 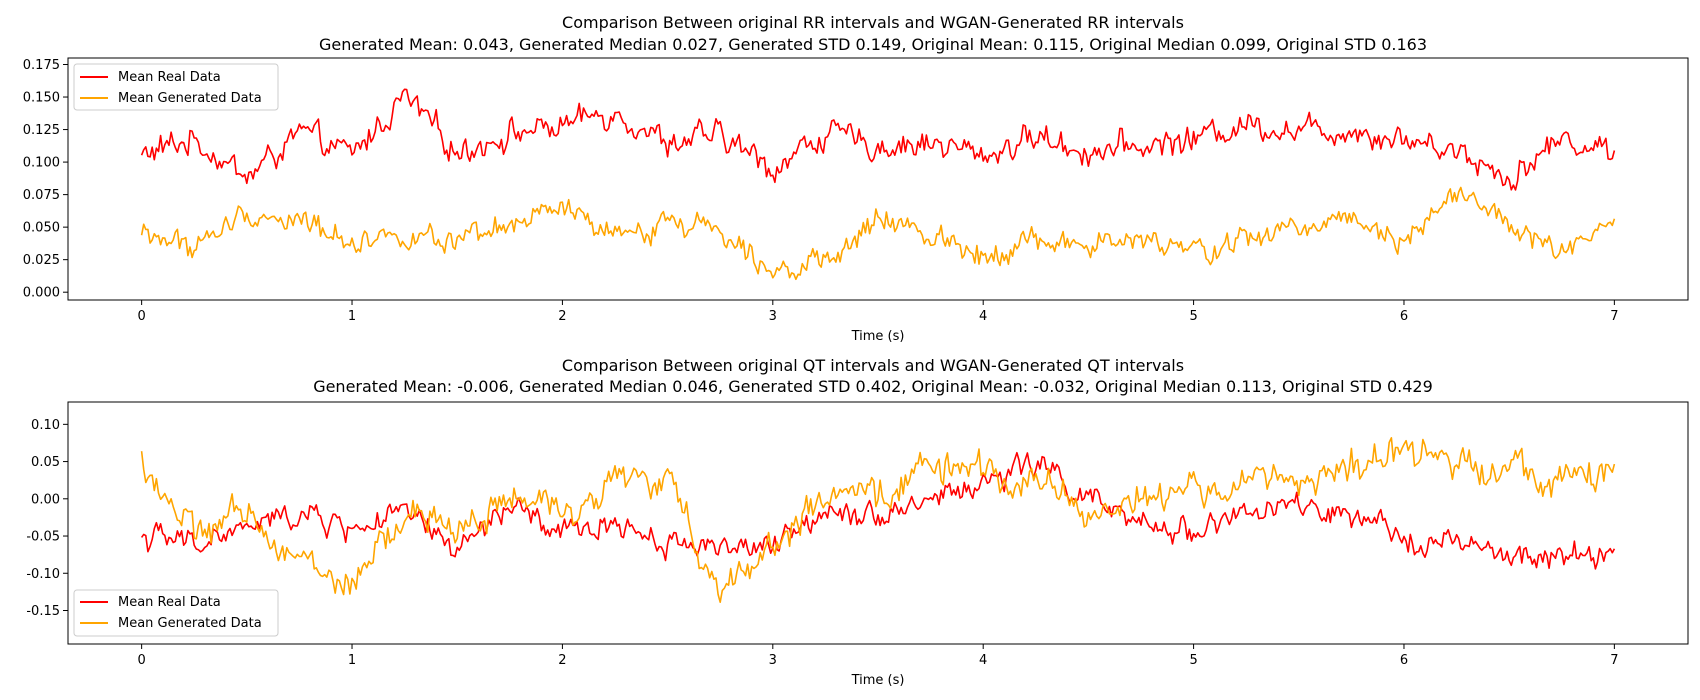 What do you see at coordinates (41, 260) in the screenshot?
I see `y-tick-label: 0.025` at bounding box center [41, 260].